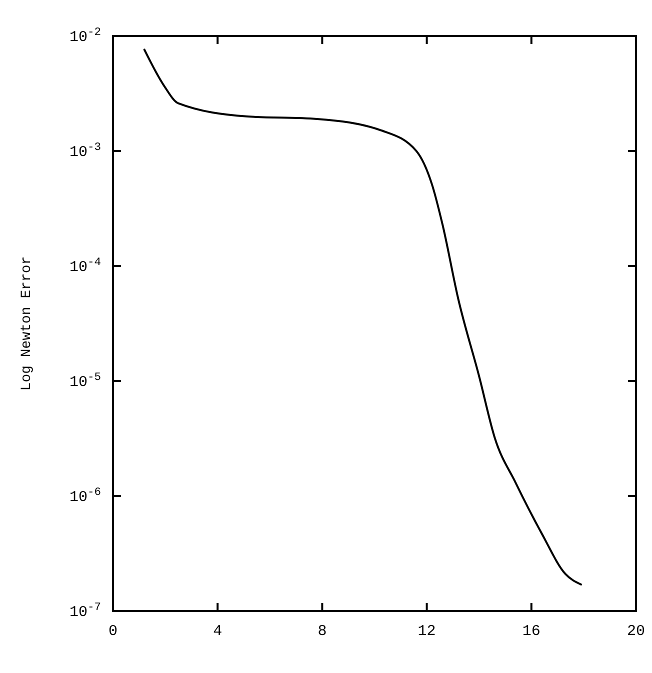  I want to click on y-tick-label: 10$^{-6}$, so click(85, 496).